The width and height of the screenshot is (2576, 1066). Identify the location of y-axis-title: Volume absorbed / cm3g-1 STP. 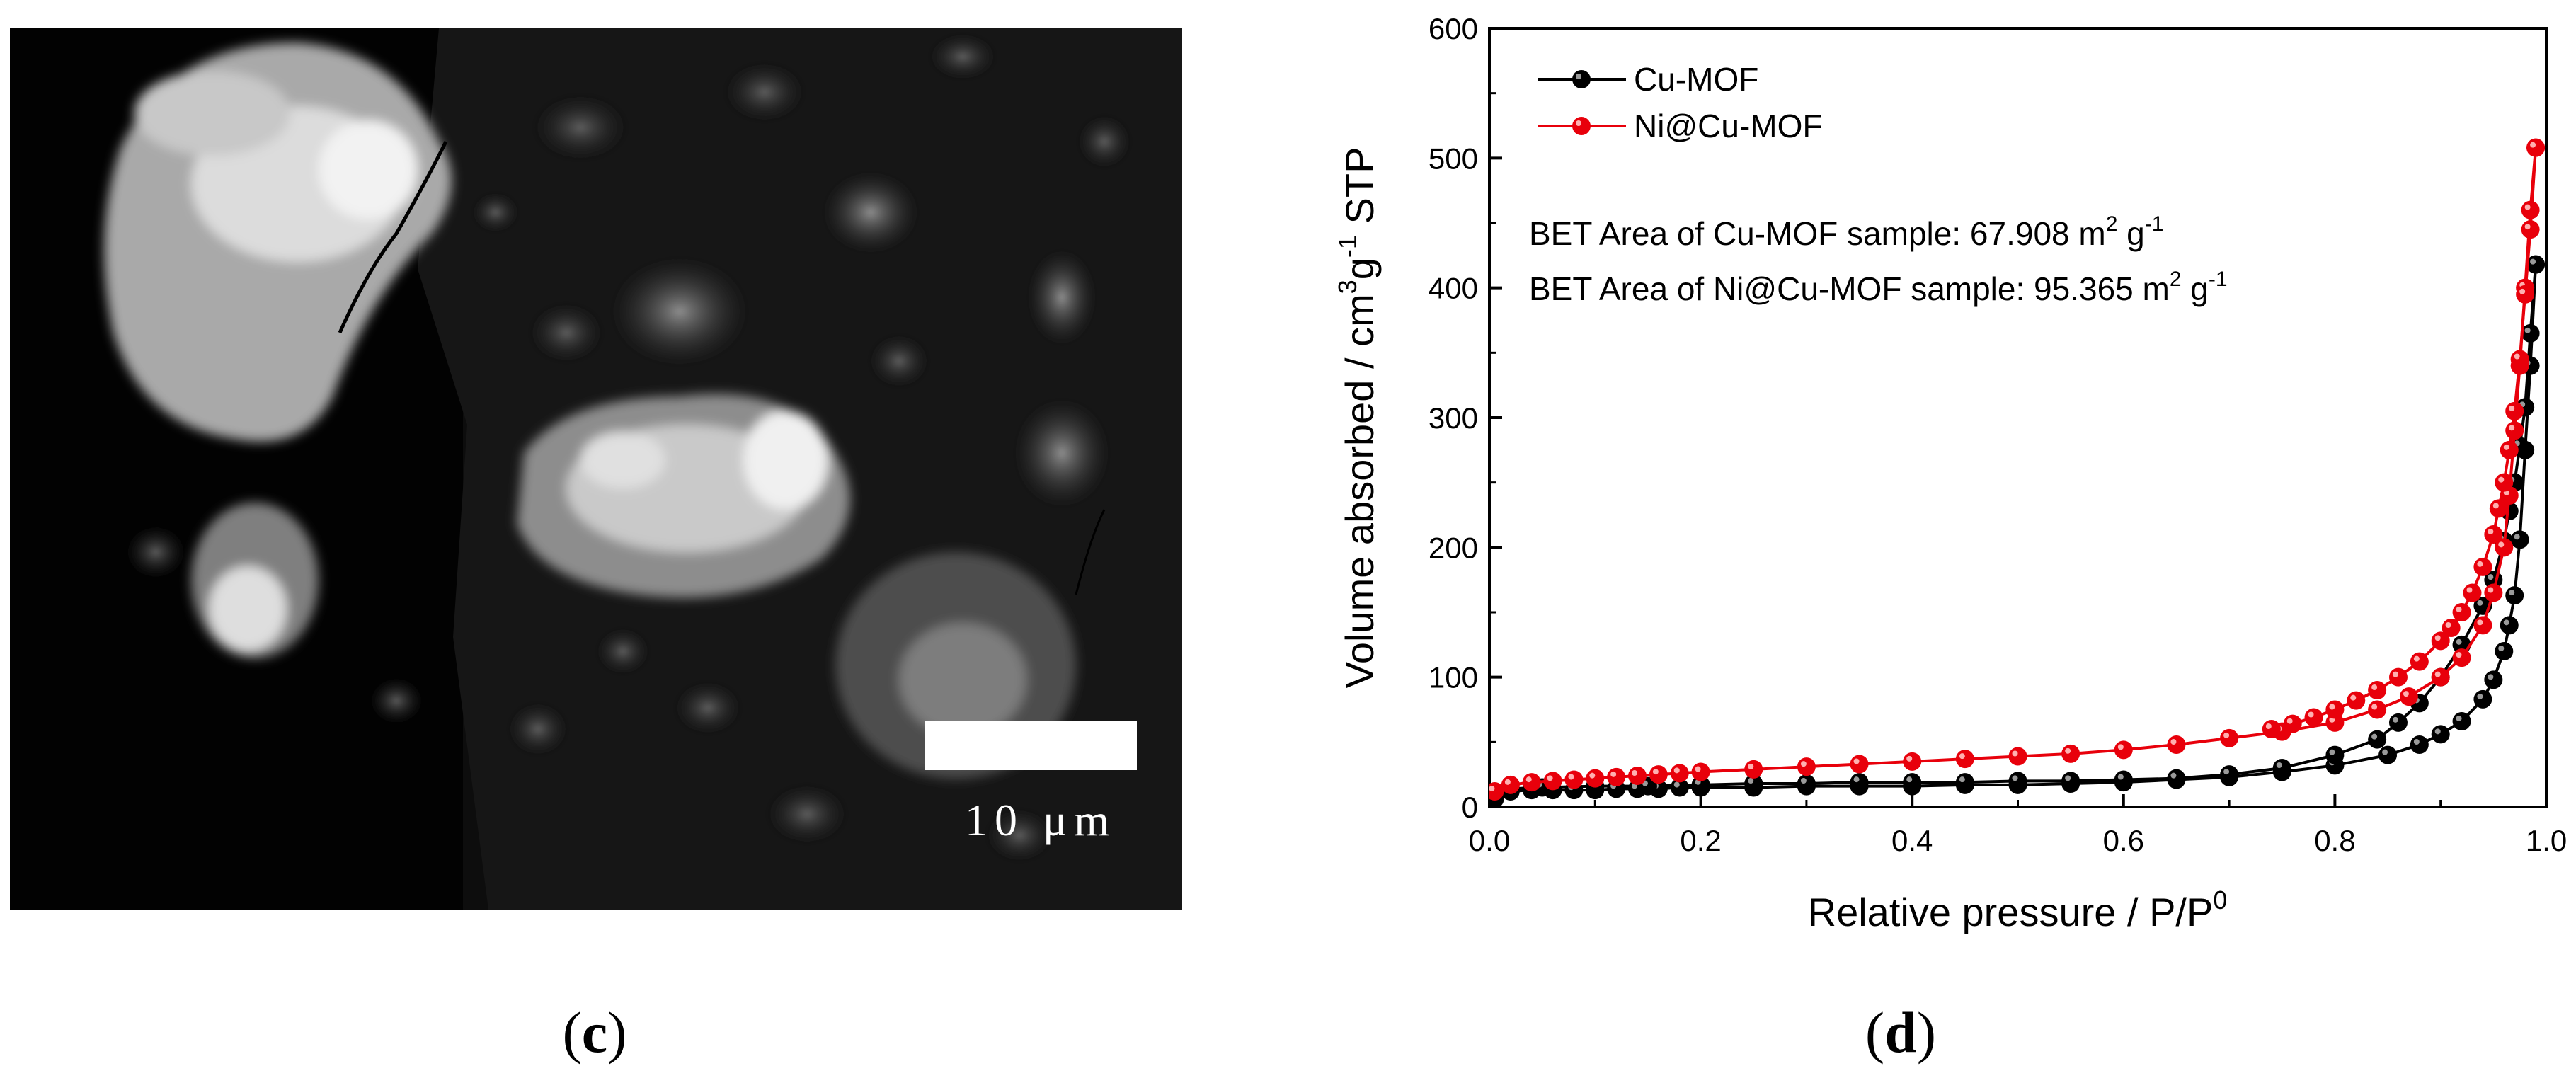
(1357, 418).